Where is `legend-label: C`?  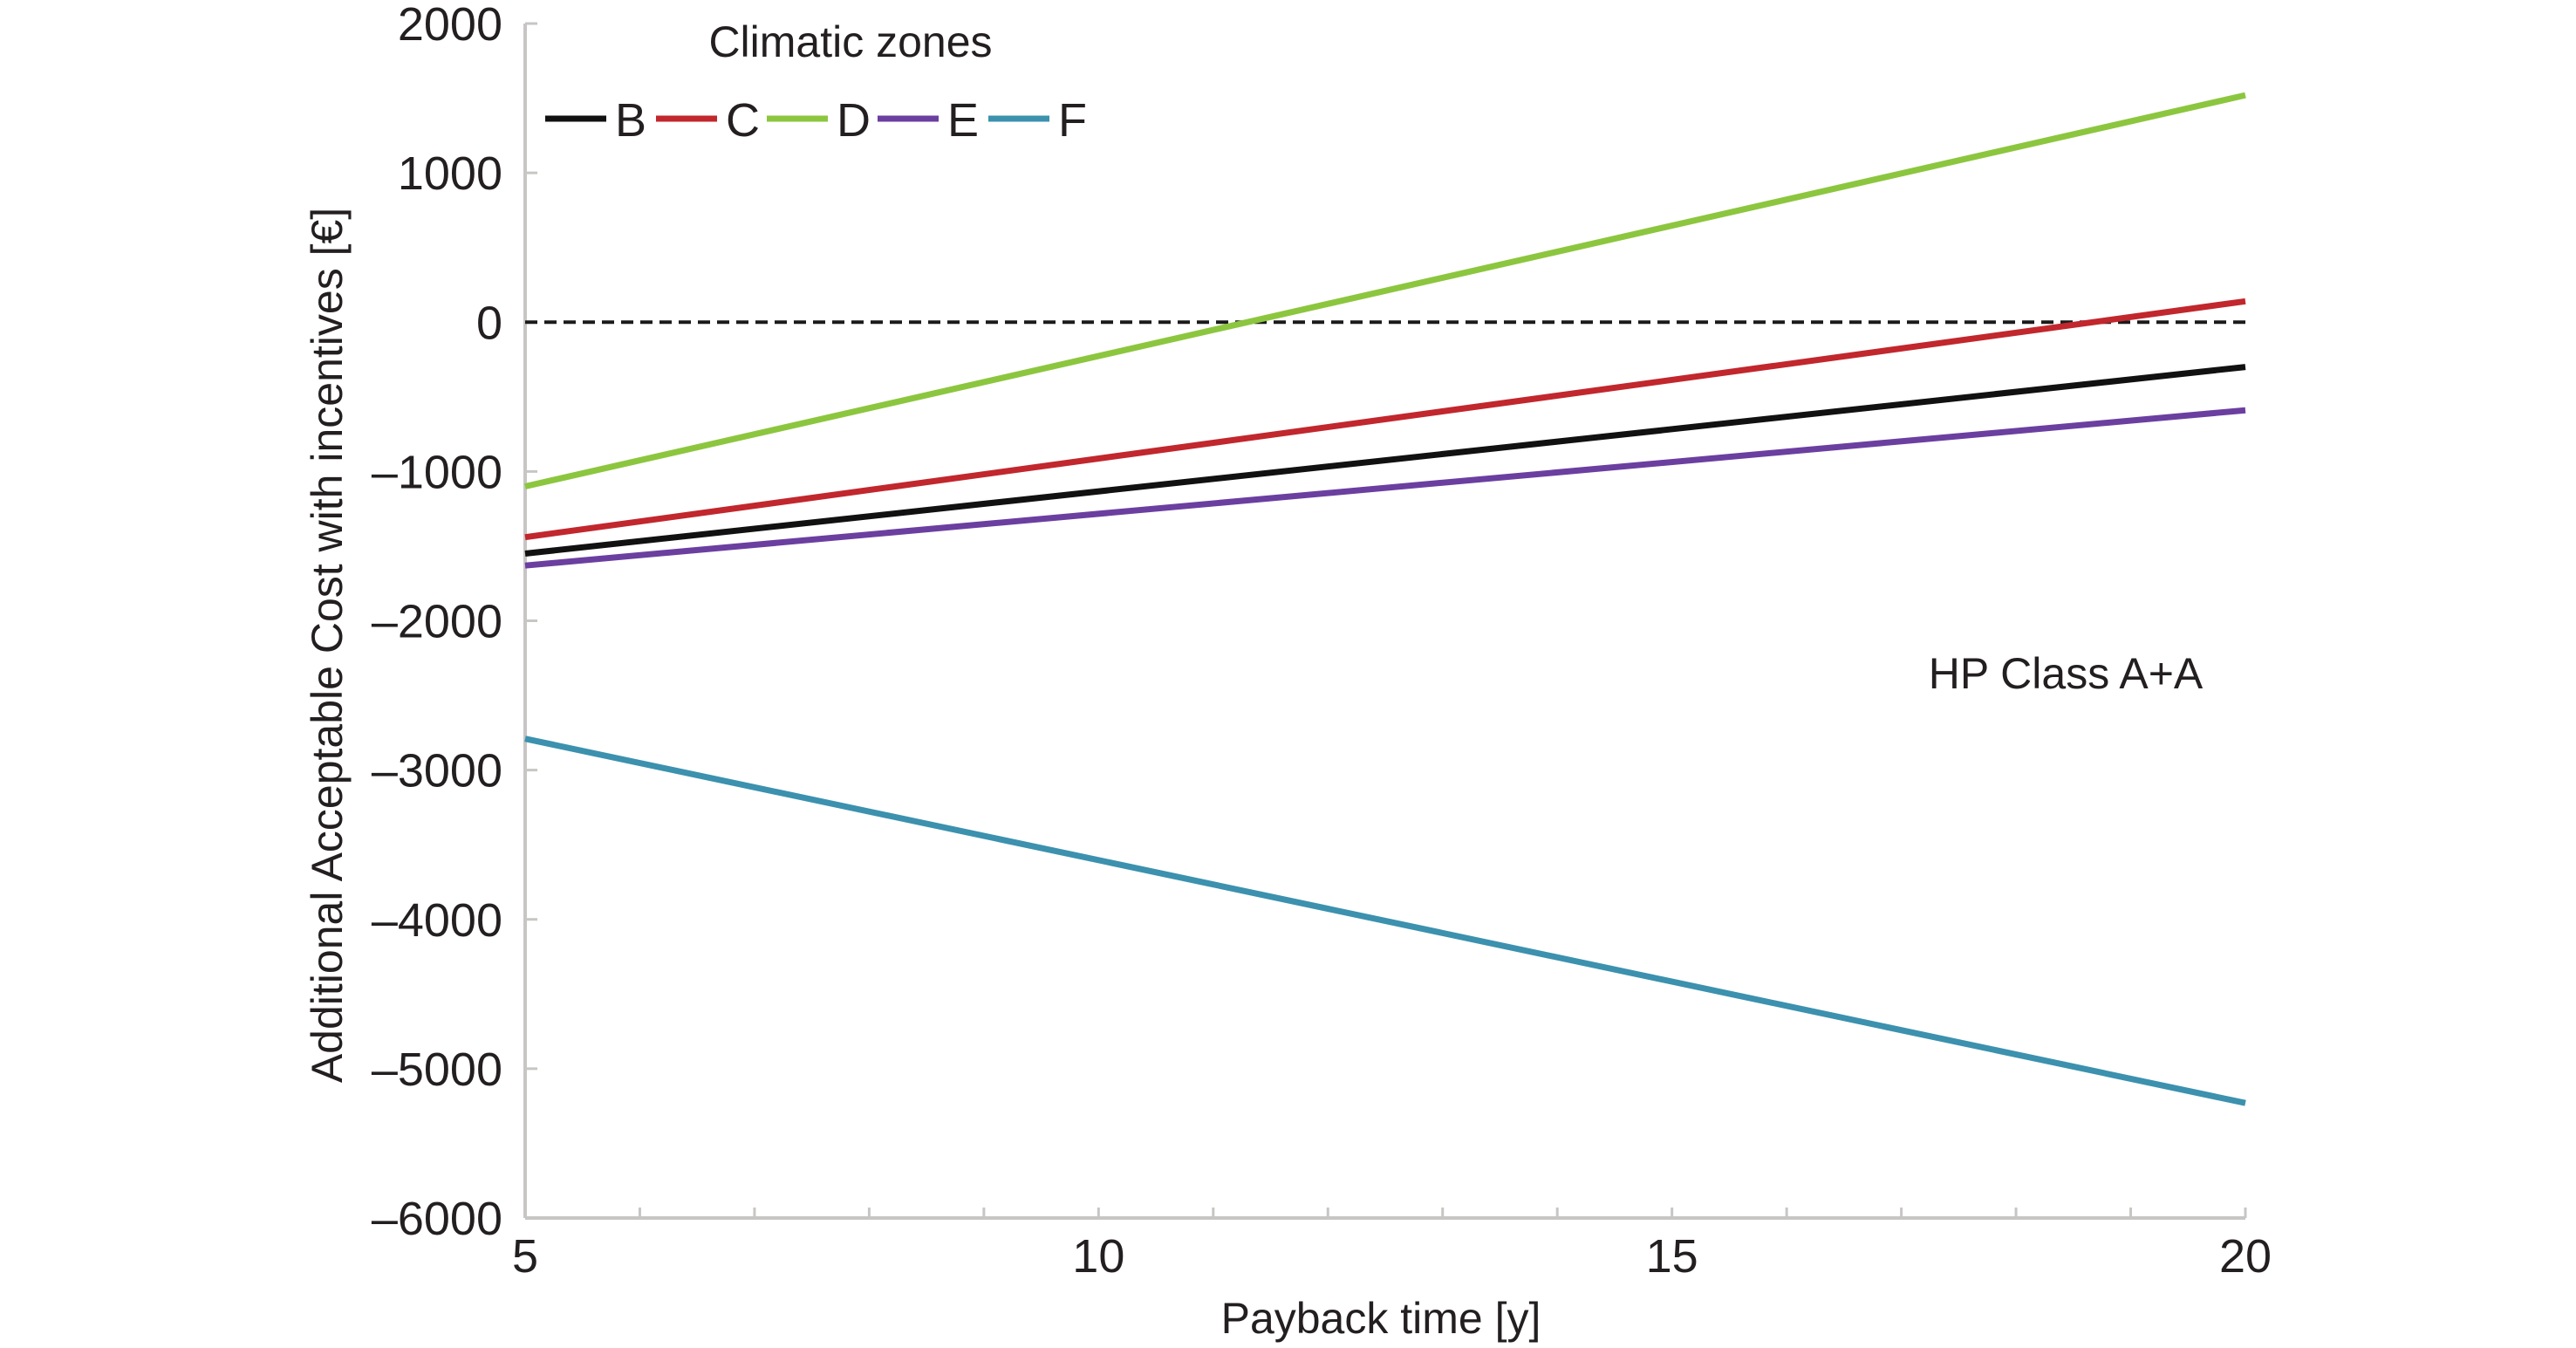
legend-label: C is located at coordinates (743, 120).